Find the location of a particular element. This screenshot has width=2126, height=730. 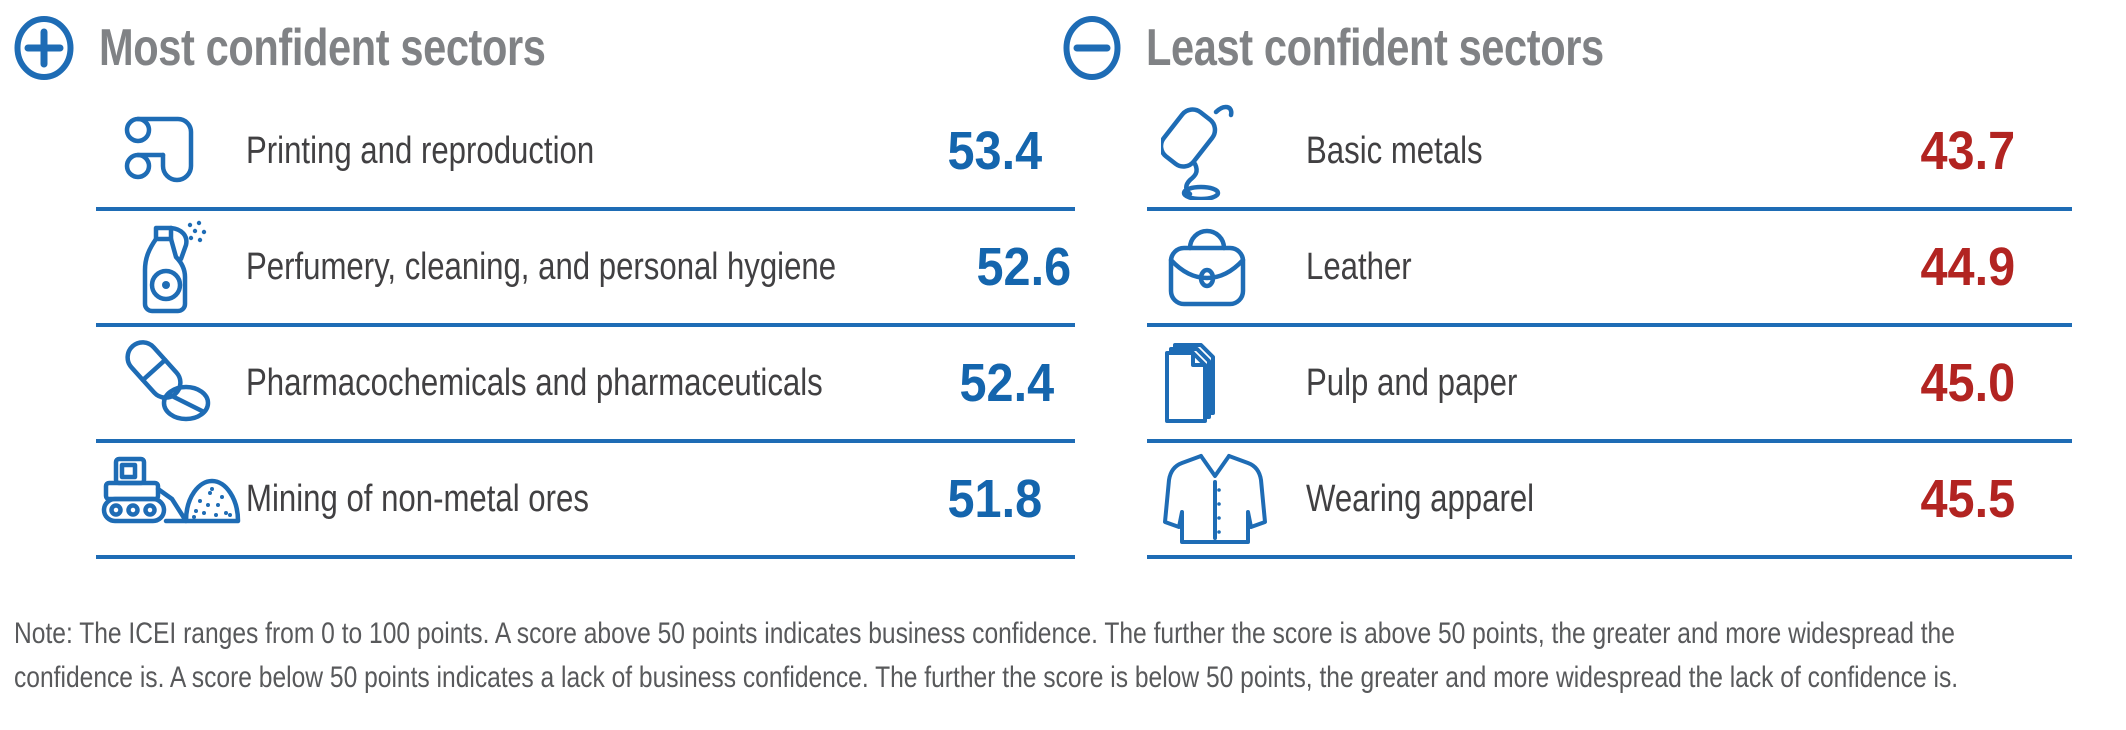

sector-label: Pulp and paper is located at coordinates (1412, 382).